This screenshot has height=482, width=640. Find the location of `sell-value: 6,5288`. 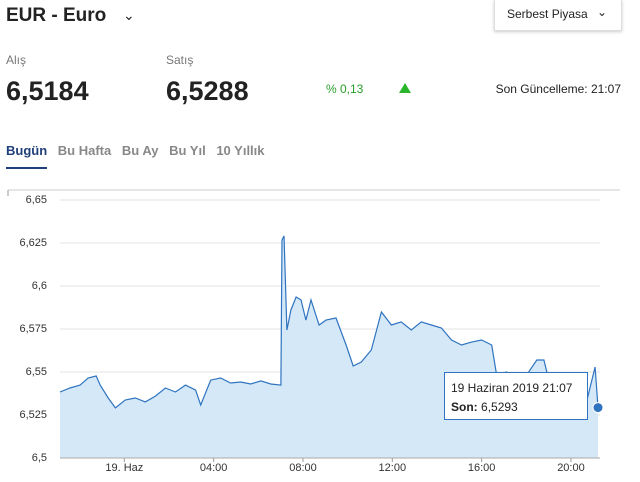

sell-value: 6,5288 is located at coordinates (207, 91).